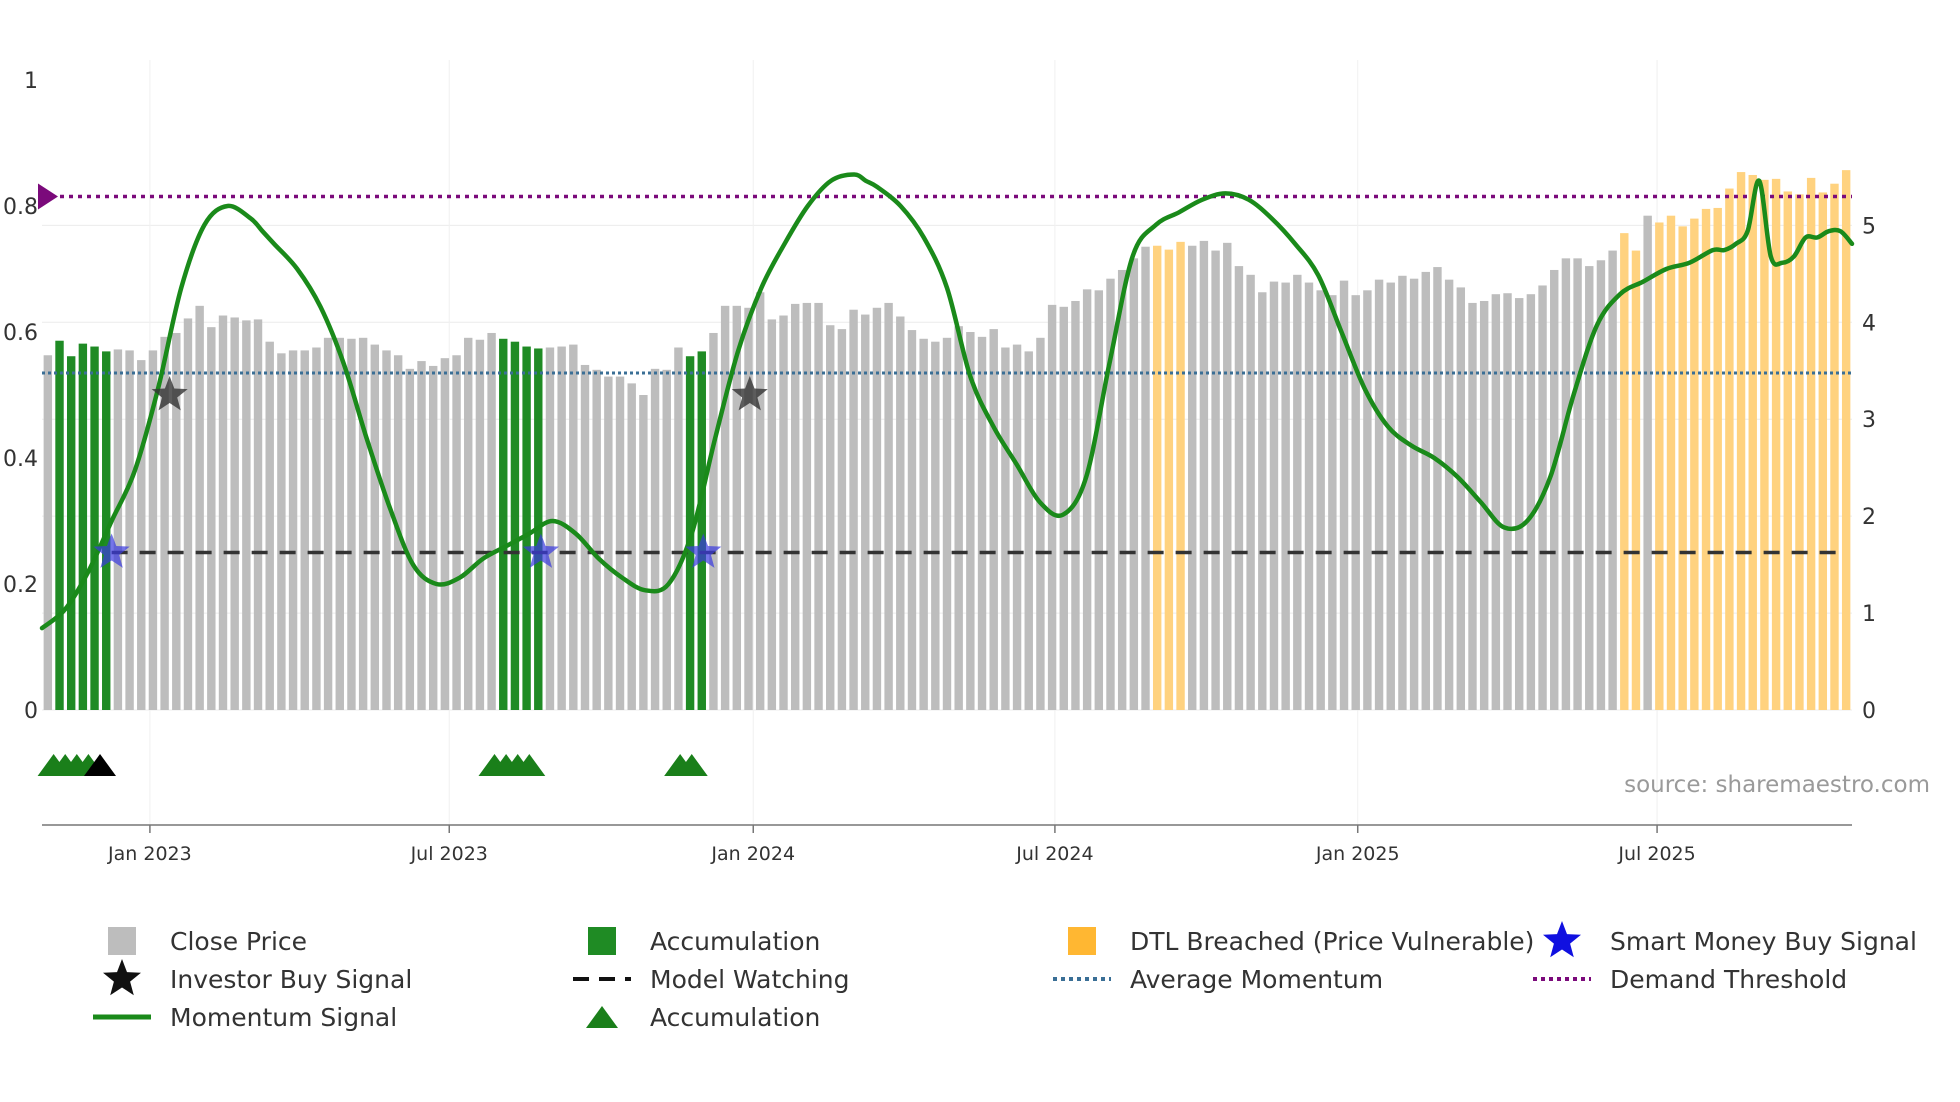 This screenshot has height=1102, width=1960. What do you see at coordinates (449, 854) in the screenshot?
I see `x-axis-tick-label: Jul 2023` at bounding box center [449, 854].